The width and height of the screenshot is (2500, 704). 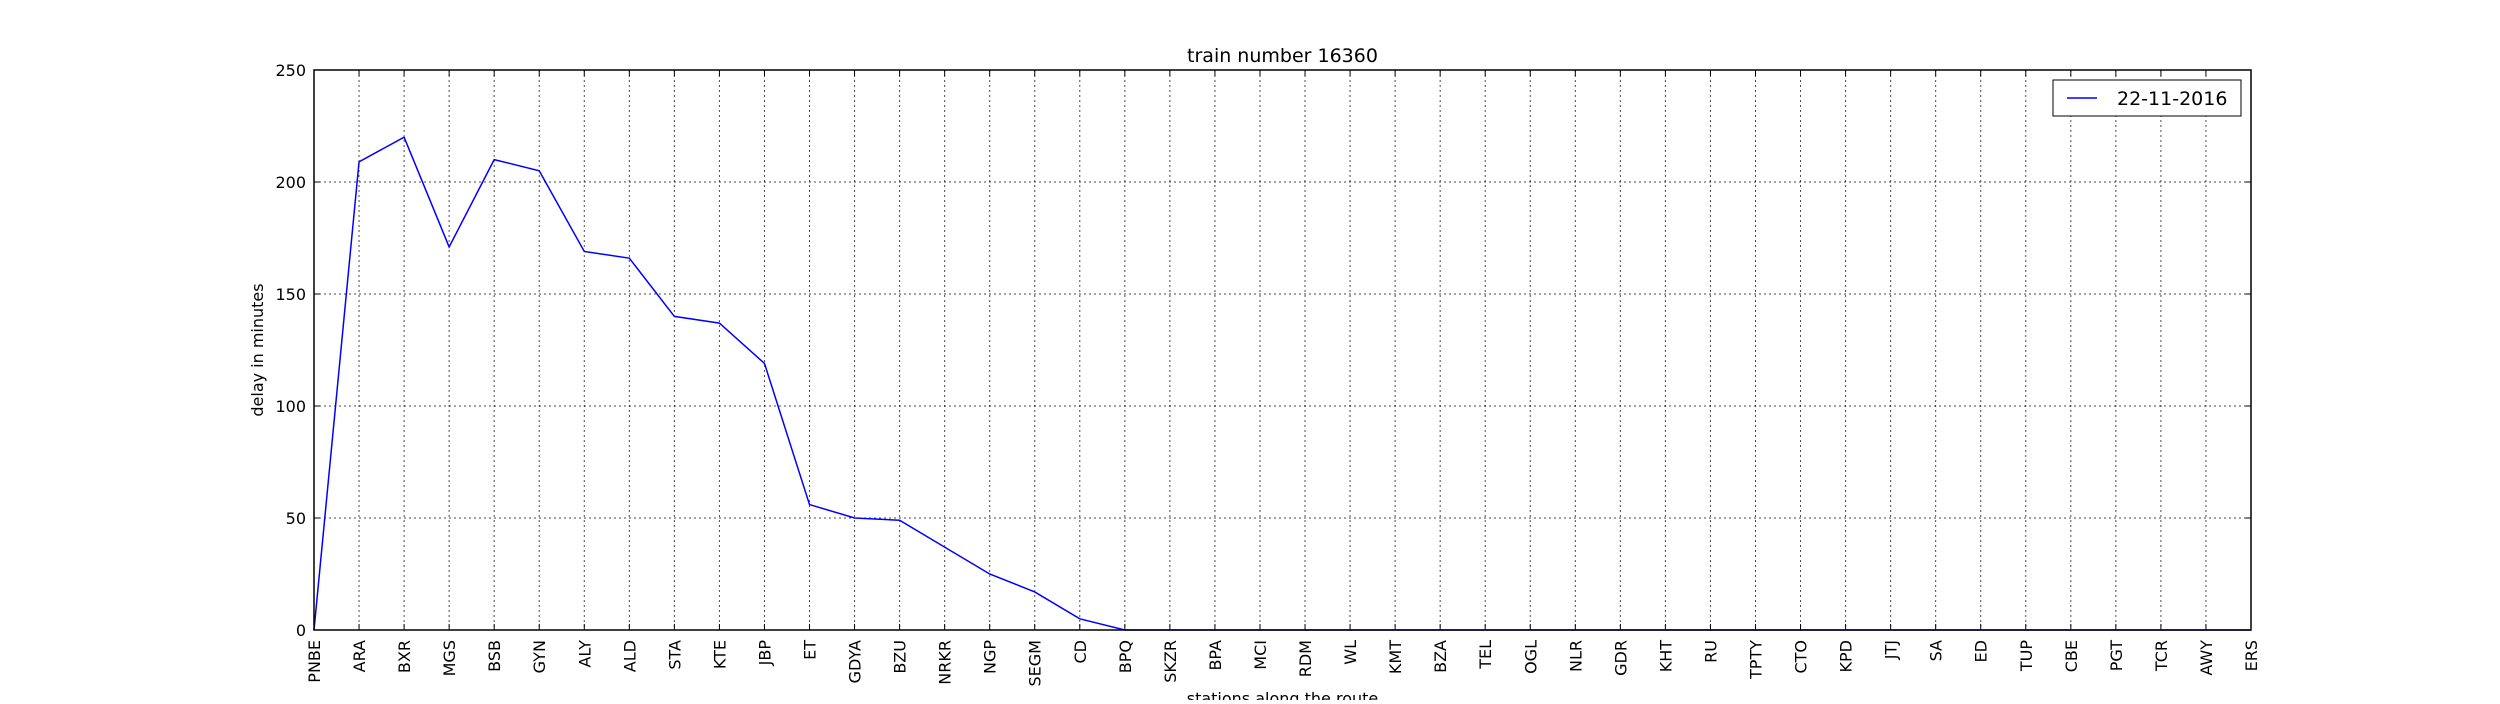 I want to click on legend: 22-11-2016, so click(x=2147, y=98).